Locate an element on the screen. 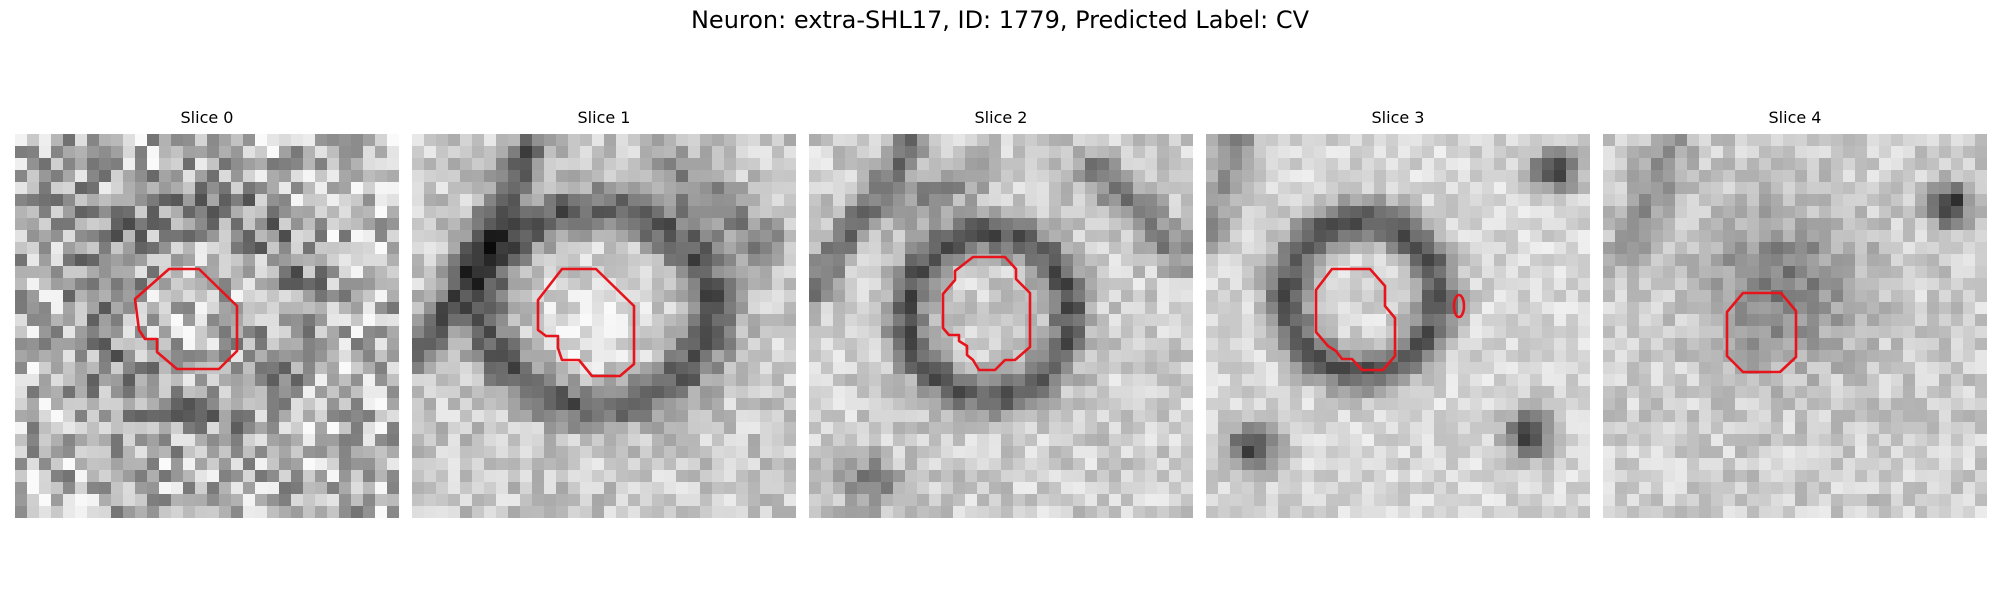 Image resolution: width=2000 pixels, height=600 pixels. slice-title-3: Slice 3 is located at coordinates (1398, 117).